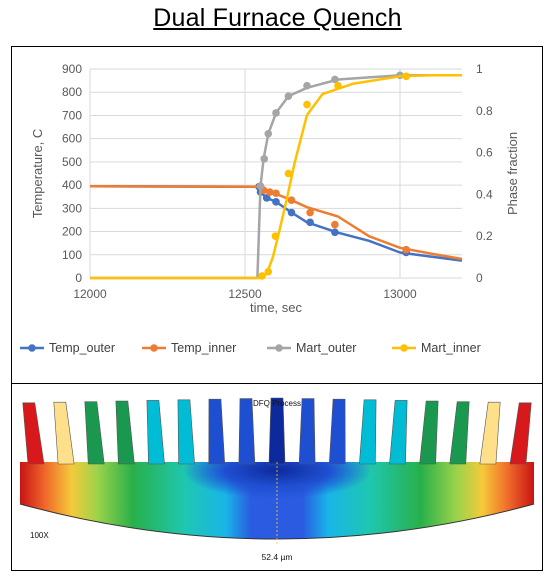  Describe the element at coordinates (277, 557) in the screenshot. I see `scale-label: 52.4 µm` at that location.